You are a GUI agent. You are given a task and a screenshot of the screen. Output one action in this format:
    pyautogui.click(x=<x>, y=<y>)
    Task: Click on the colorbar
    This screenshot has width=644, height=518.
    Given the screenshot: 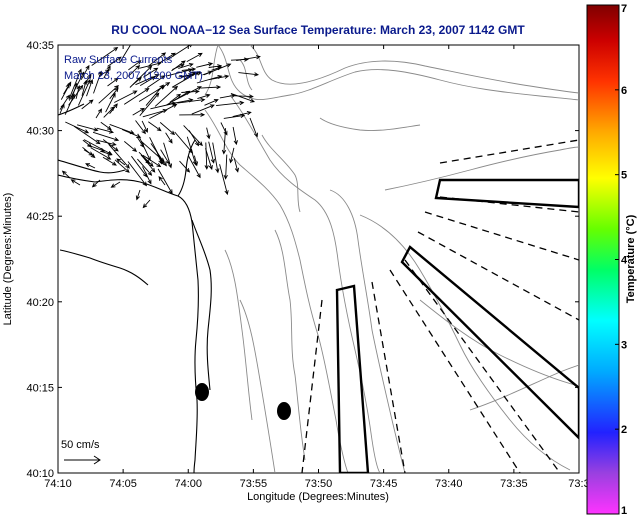 What is the action you would take?
    pyautogui.click(x=603, y=259)
    